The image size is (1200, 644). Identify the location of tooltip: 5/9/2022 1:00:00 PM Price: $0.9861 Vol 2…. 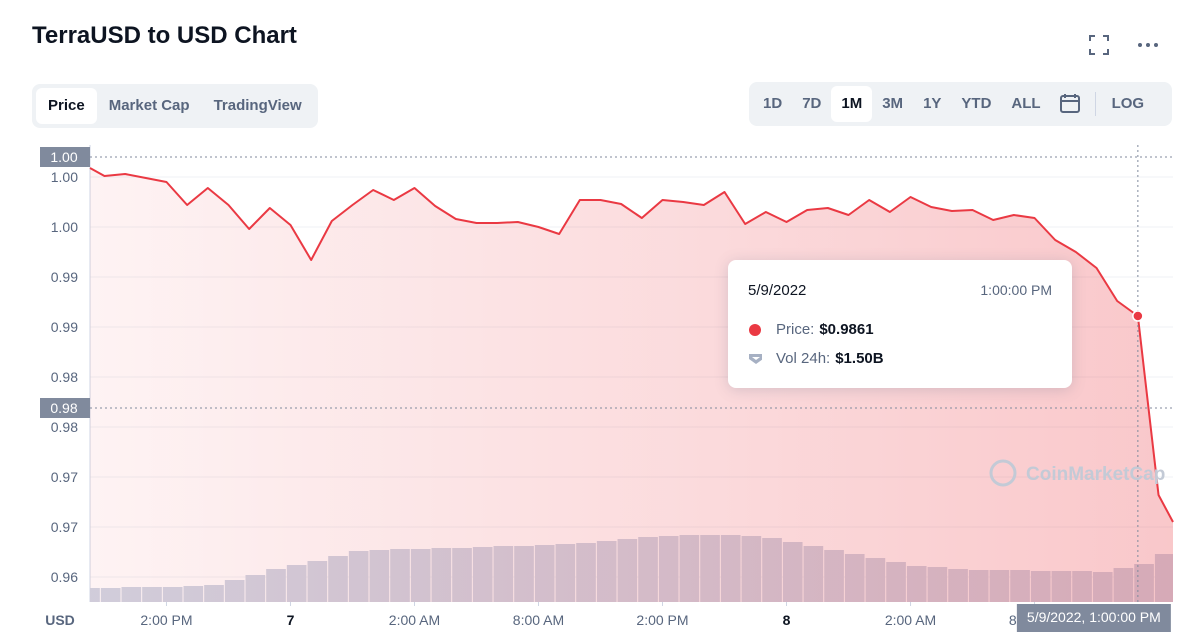
(900, 324).